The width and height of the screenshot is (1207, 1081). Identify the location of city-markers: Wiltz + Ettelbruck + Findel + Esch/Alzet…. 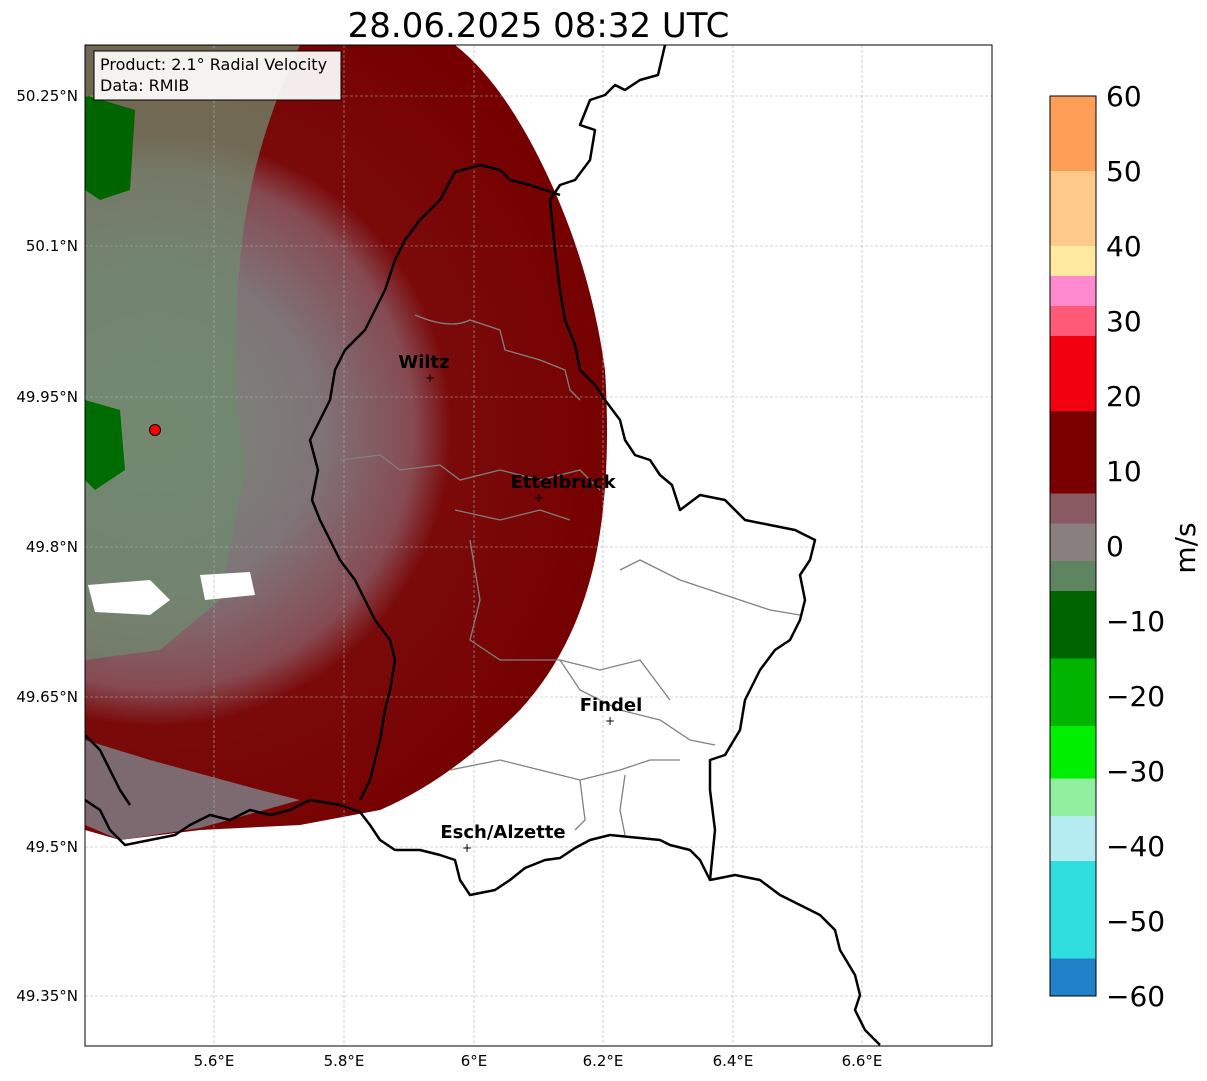
(520, 603).